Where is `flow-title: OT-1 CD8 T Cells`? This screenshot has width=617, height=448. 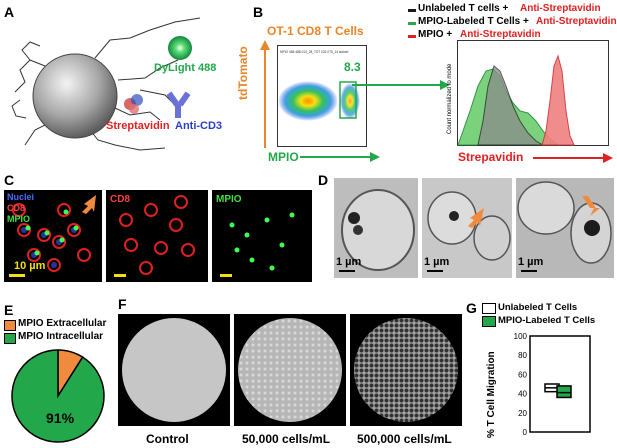 flow-title: OT-1 CD8 T Cells is located at coordinates (315, 31).